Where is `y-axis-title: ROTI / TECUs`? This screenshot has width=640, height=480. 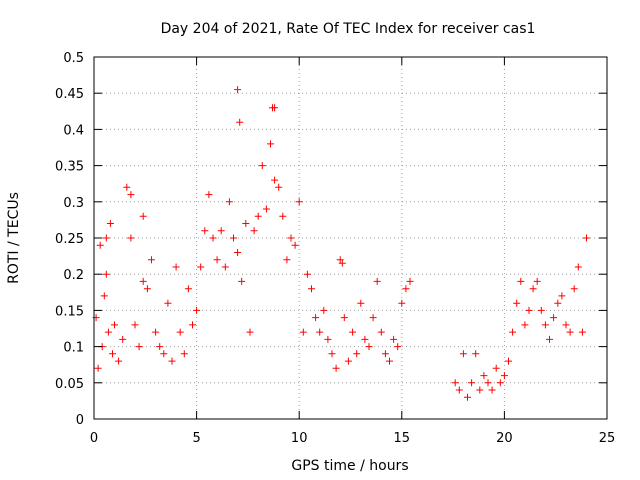 y-axis-title: ROTI / TECUs is located at coordinates (14, 238).